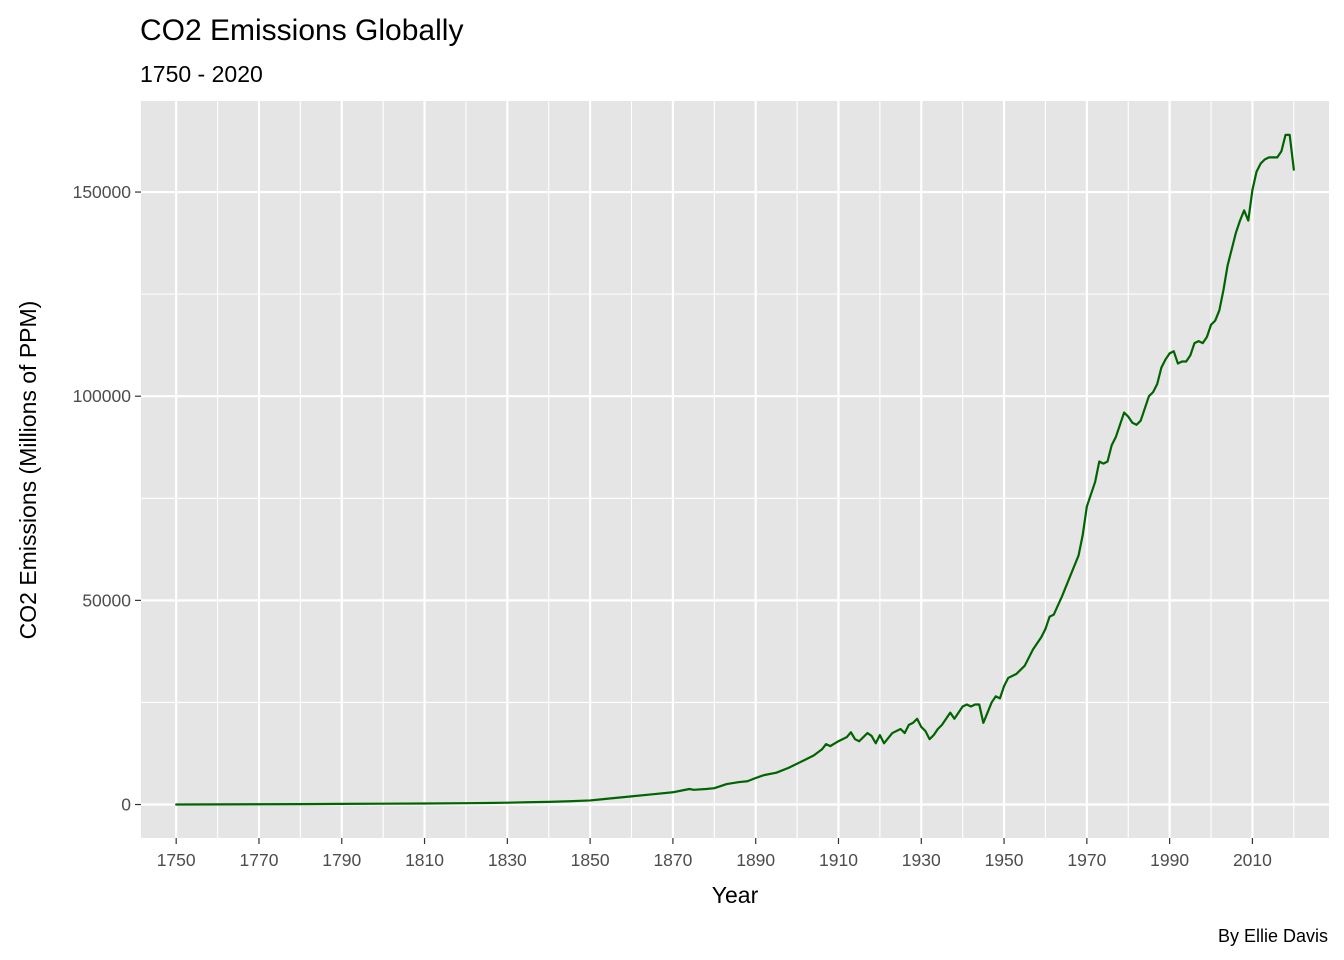 This screenshot has height=960, width=1344. Describe the element at coordinates (921, 860) in the screenshot. I see `x-tick-label: 1930` at that location.